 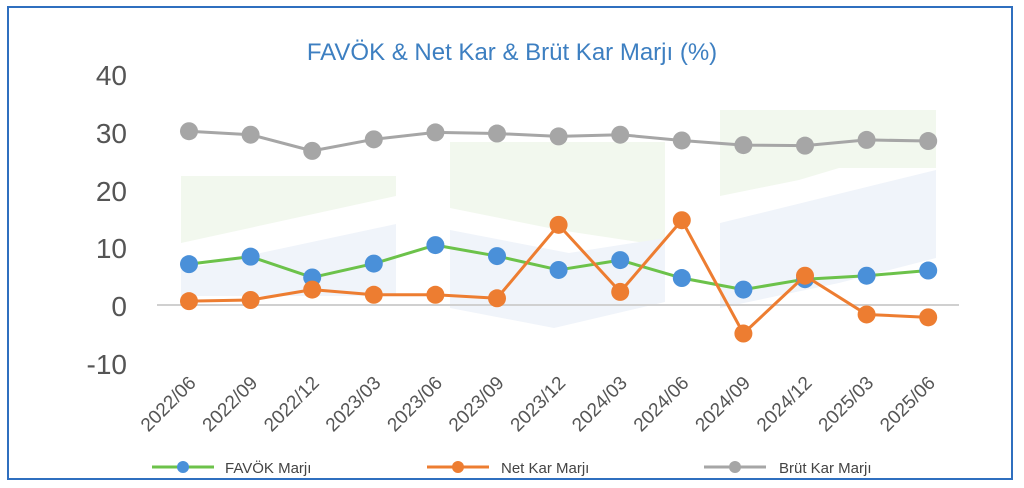 What do you see at coordinates (599, 404) in the screenshot?
I see `x-tick-label: 2024/03` at bounding box center [599, 404].